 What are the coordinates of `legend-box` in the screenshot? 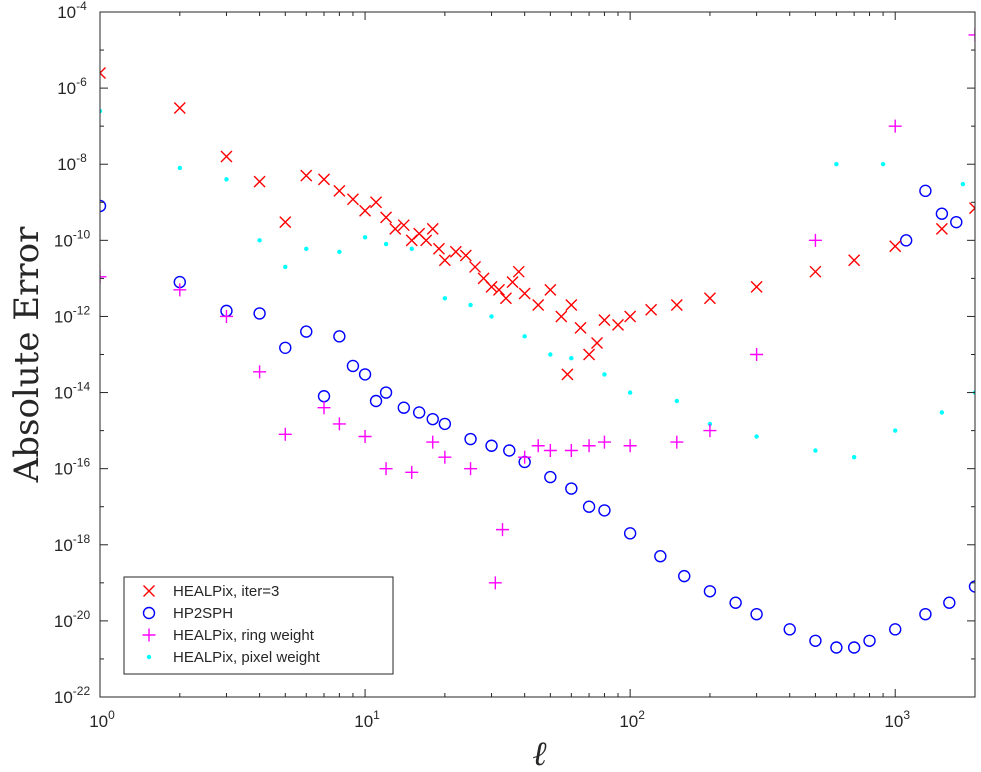 It's located at (258, 625).